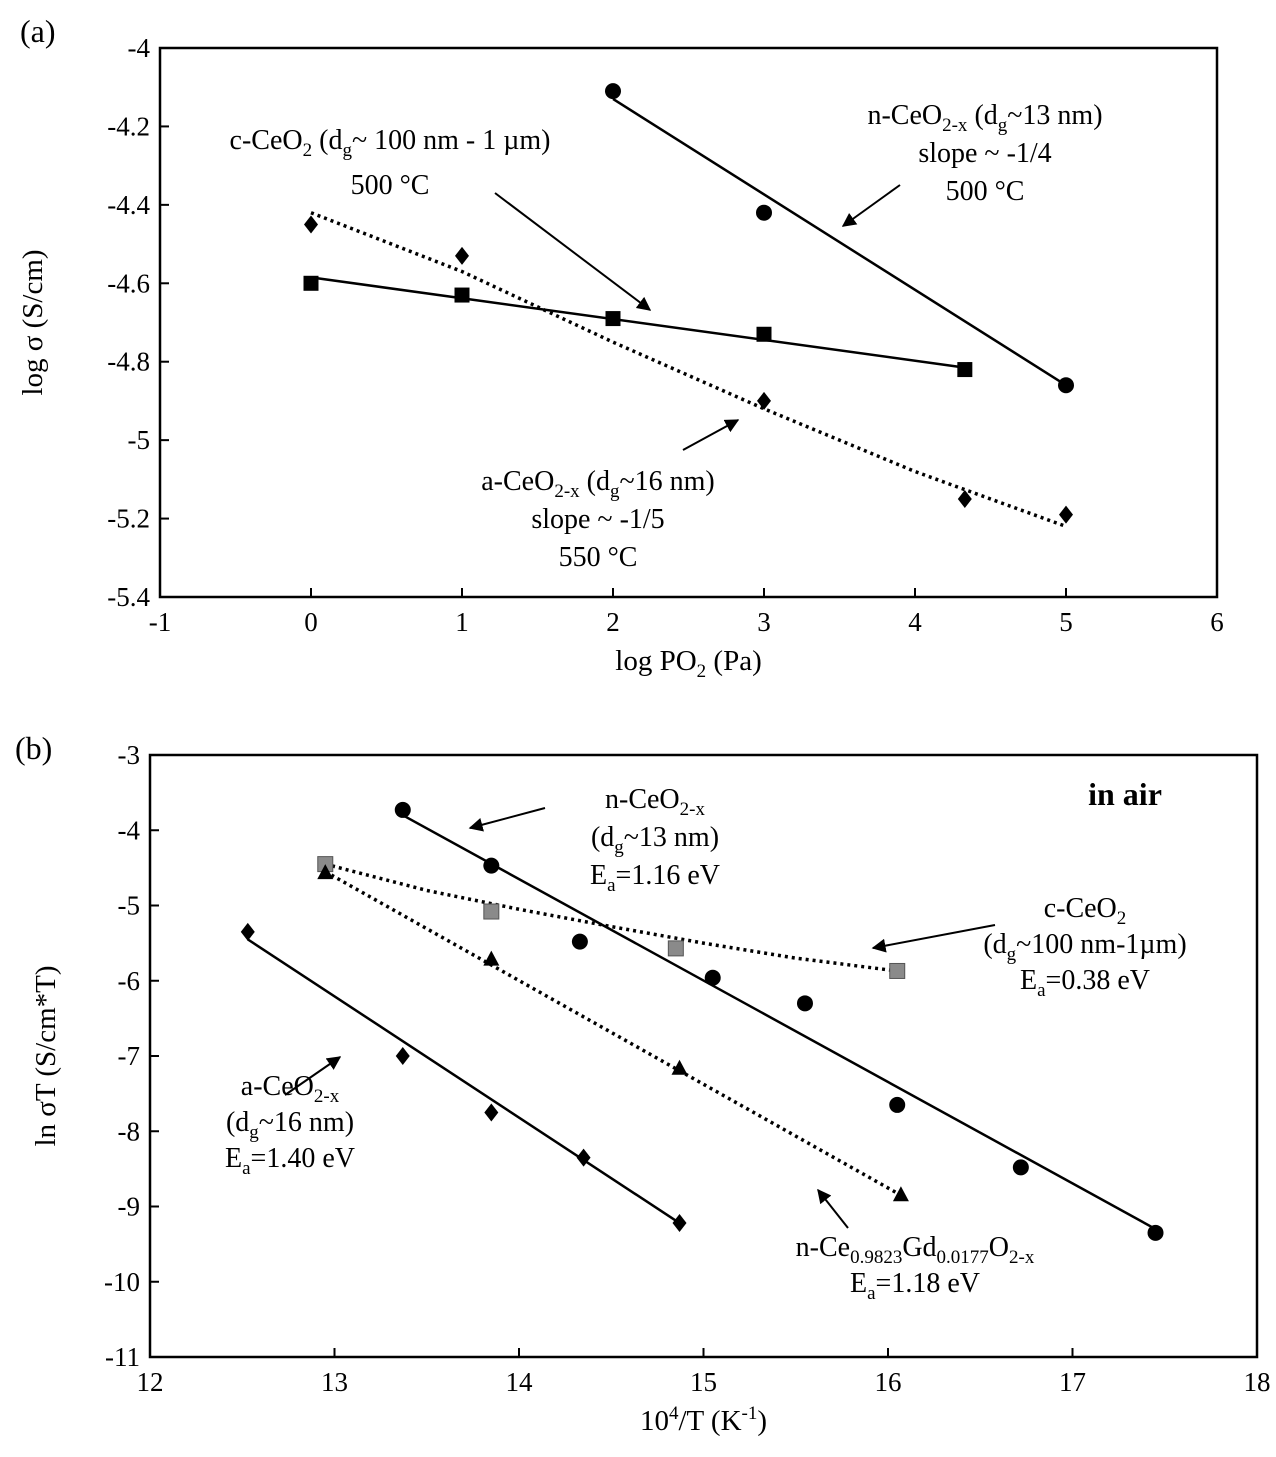 The width and height of the screenshot is (1276, 1457). Describe the element at coordinates (1217, 622) in the screenshot. I see `panel-a-x-tick-label: 6` at that location.